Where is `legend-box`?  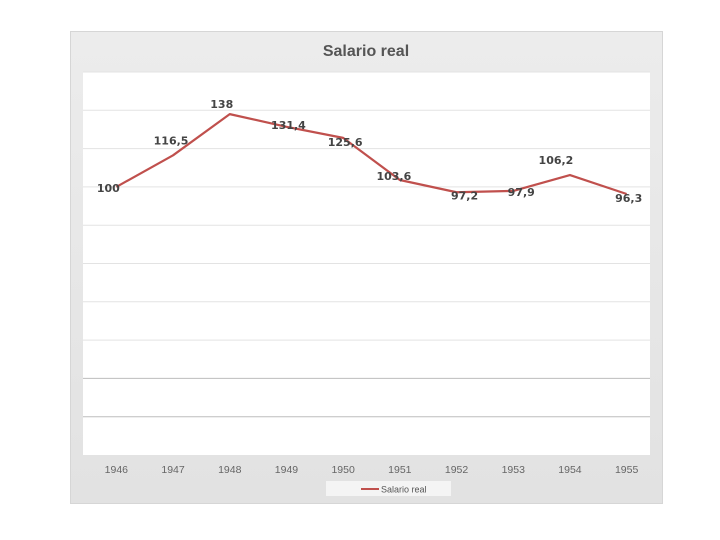 legend-box is located at coordinates (388, 488).